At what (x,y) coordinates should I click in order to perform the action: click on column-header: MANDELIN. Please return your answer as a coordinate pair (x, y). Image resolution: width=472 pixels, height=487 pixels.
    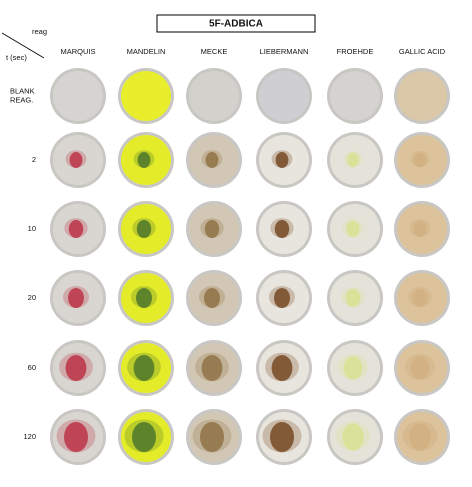
    Looking at the image, I should click on (146, 51).